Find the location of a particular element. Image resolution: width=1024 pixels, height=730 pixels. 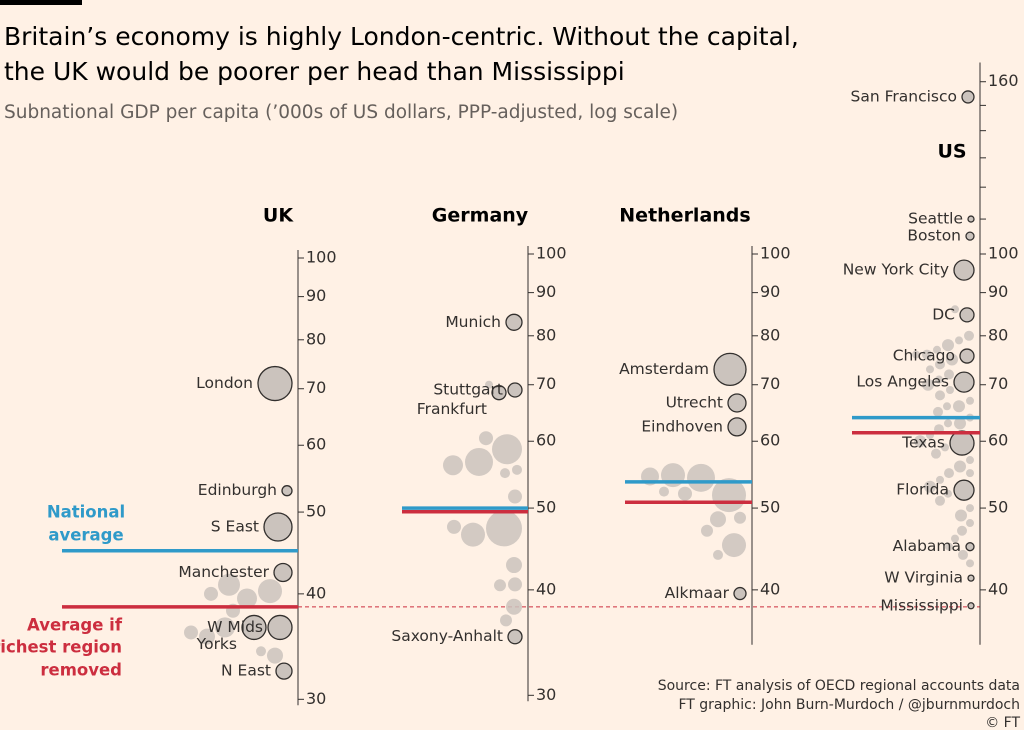

panel-title: UK is located at coordinates (278, 216).